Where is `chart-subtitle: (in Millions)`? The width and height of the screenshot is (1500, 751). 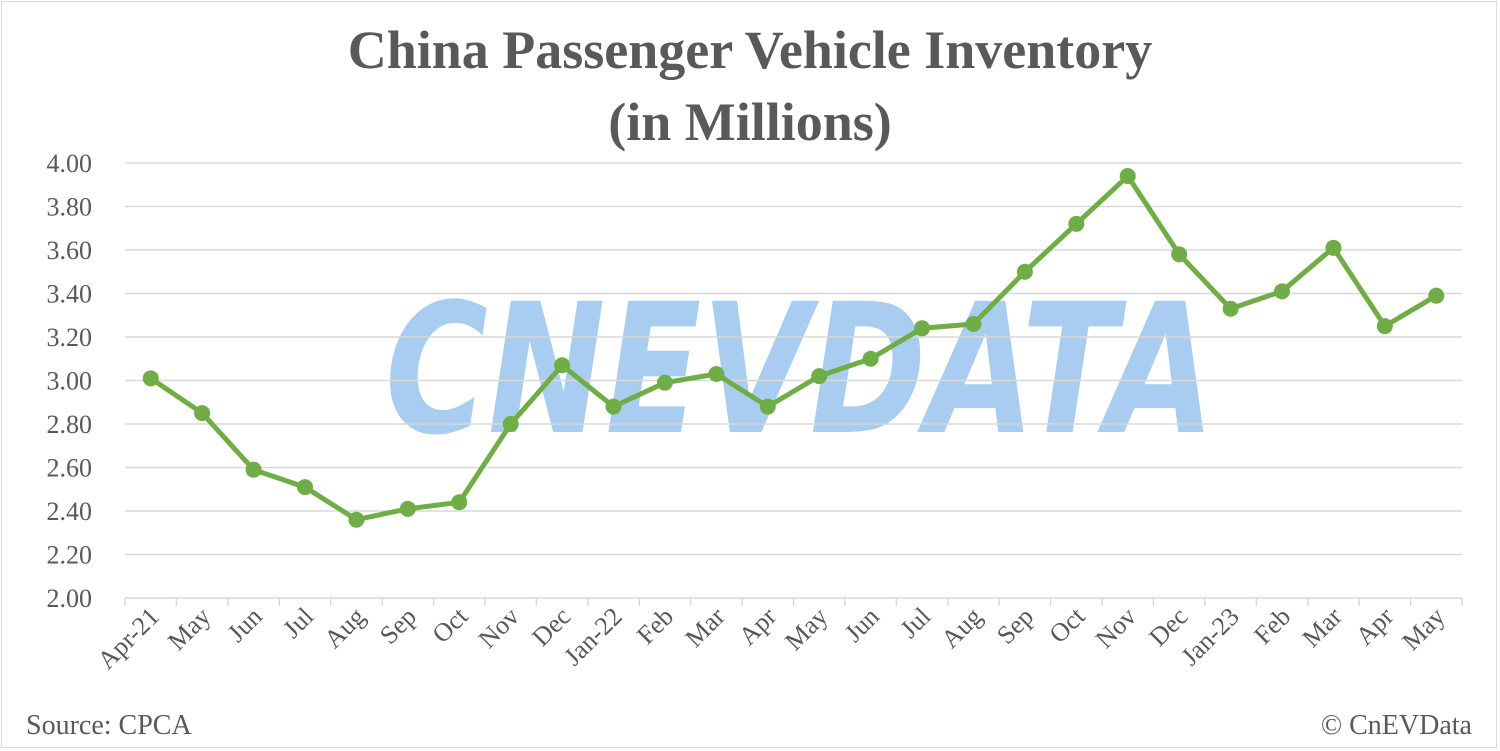 chart-subtitle: (in Millions) is located at coordinates (750, 122).